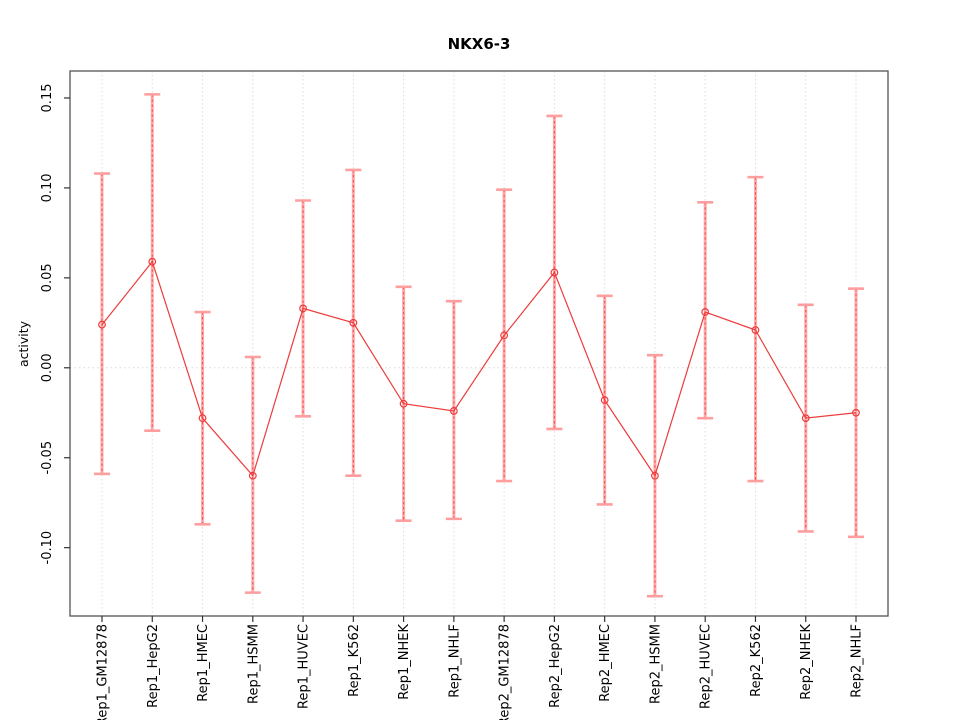  I want to click on x-tick-label: Rep2_HUVEC, so click(706, 666).